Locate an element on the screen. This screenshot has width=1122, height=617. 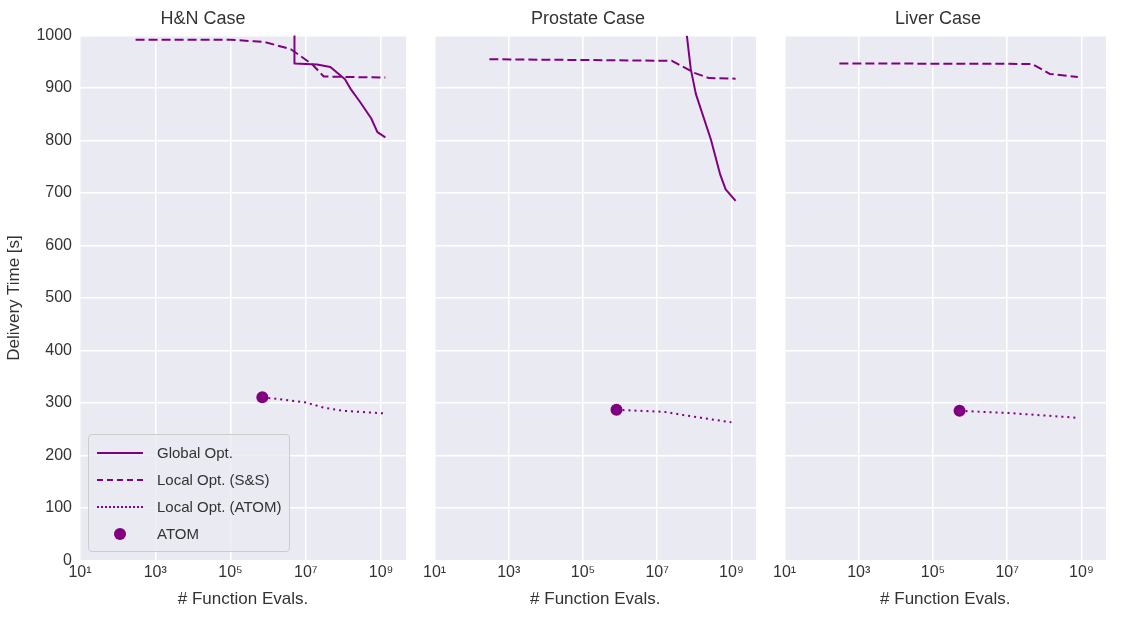
legend-label: Local Opt. (ATOM) is located at coordinates (219, 507).